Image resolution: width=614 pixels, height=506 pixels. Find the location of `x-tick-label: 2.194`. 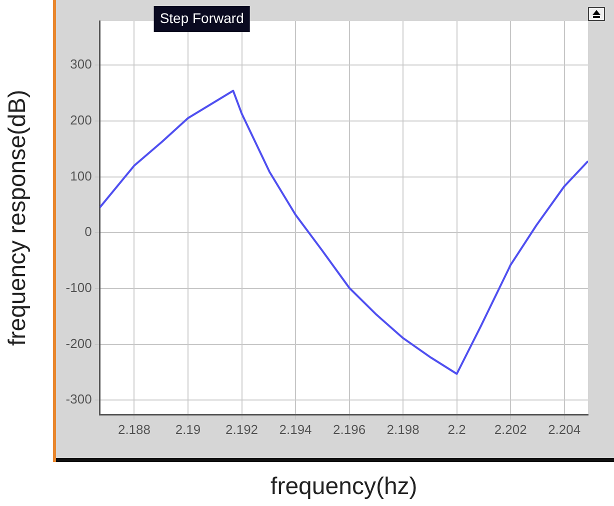

x-tick-label: 2.194 is located at coordinates (295, 429).